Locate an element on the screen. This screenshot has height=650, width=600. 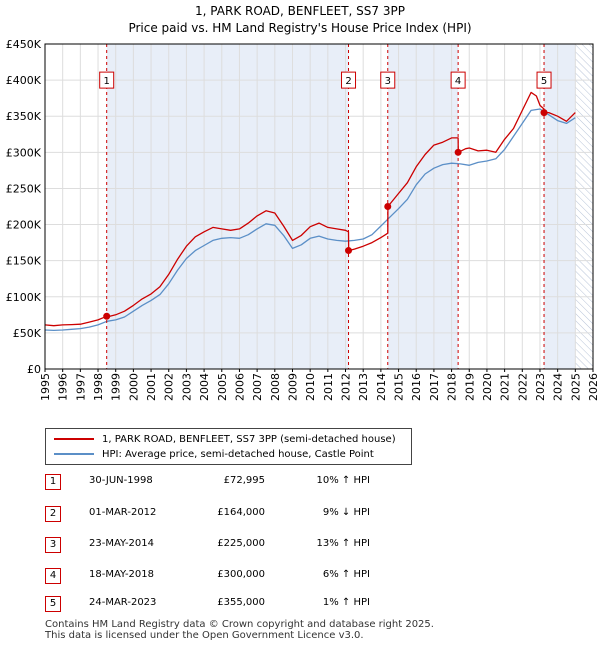
sale-number-badge: 3 is located at coordinates (53, 545).